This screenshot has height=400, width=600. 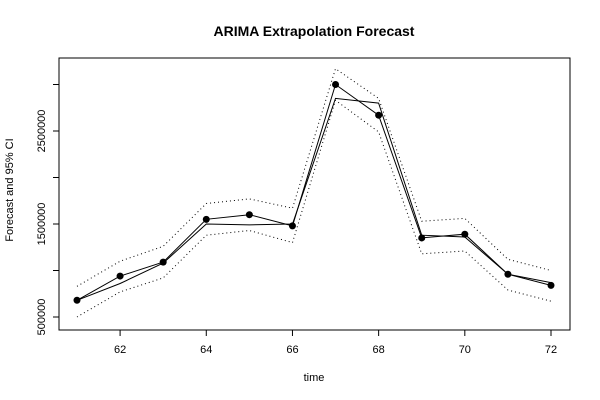 I want to click on y-axis-label: Forecast and 95% CI, so click(x=10, y=189).